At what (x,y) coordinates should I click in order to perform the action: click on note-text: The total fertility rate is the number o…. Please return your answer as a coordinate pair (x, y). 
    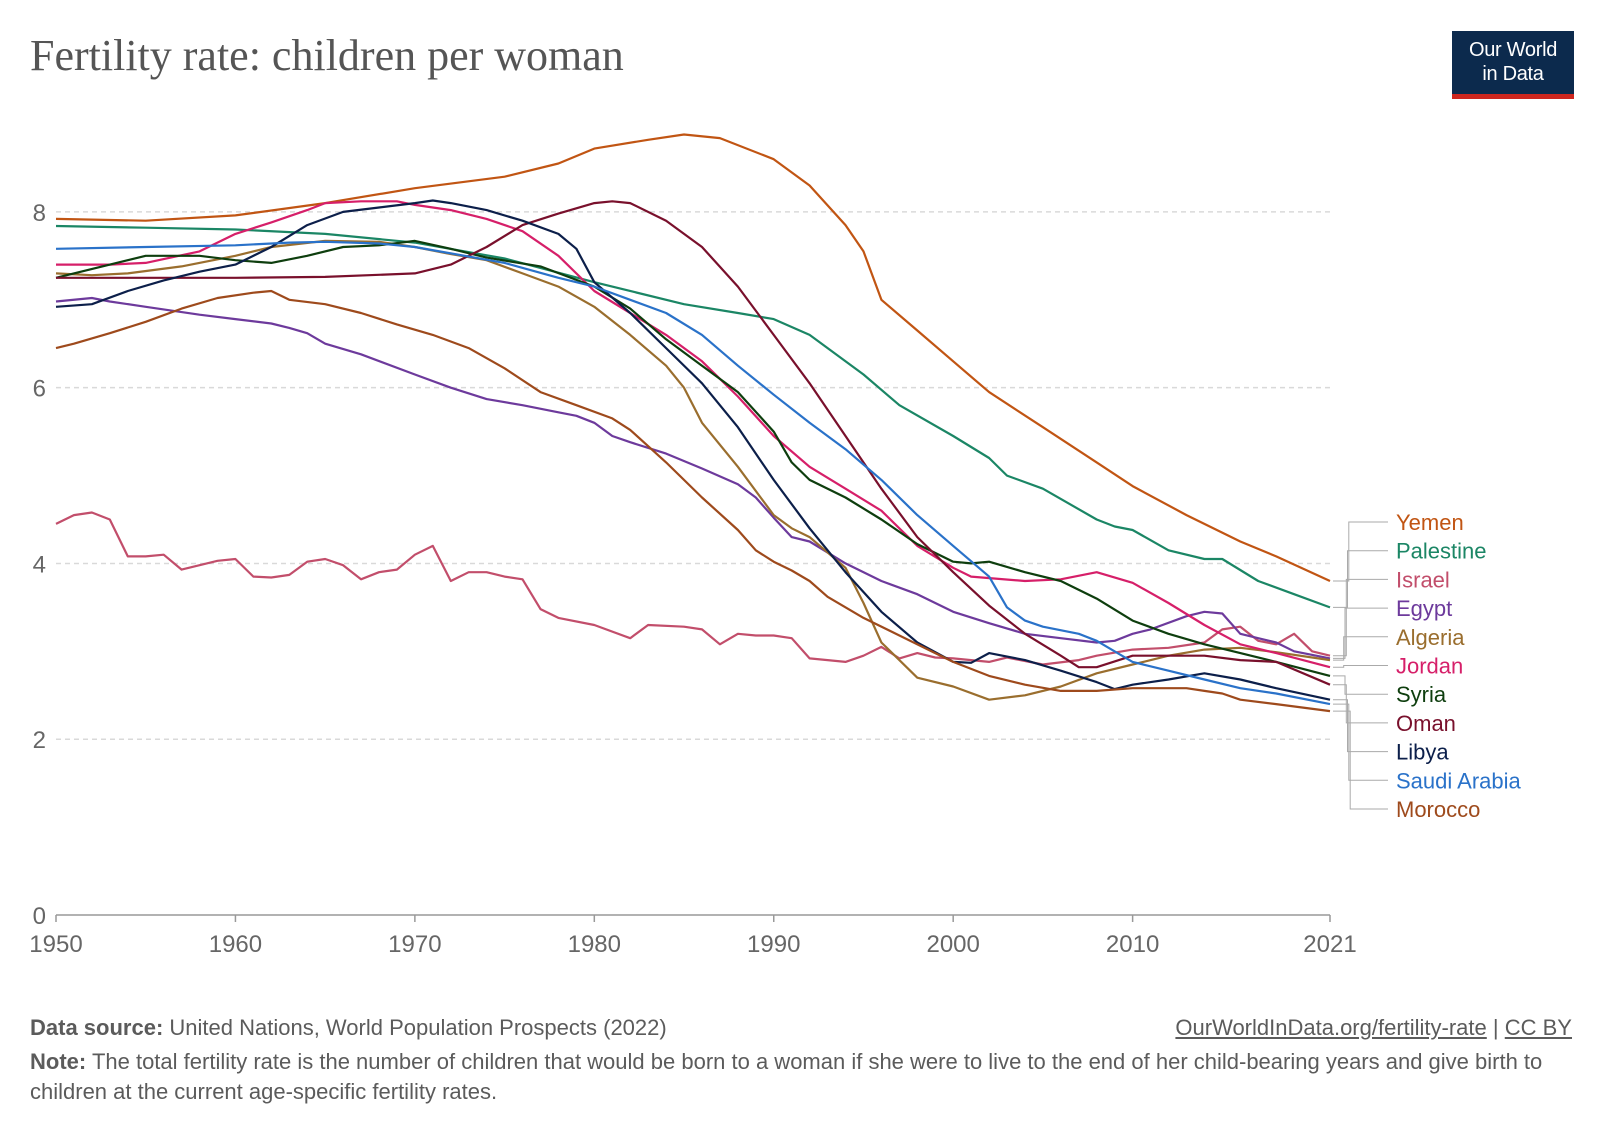
    Looking at the image, I should click on (786, 1076).